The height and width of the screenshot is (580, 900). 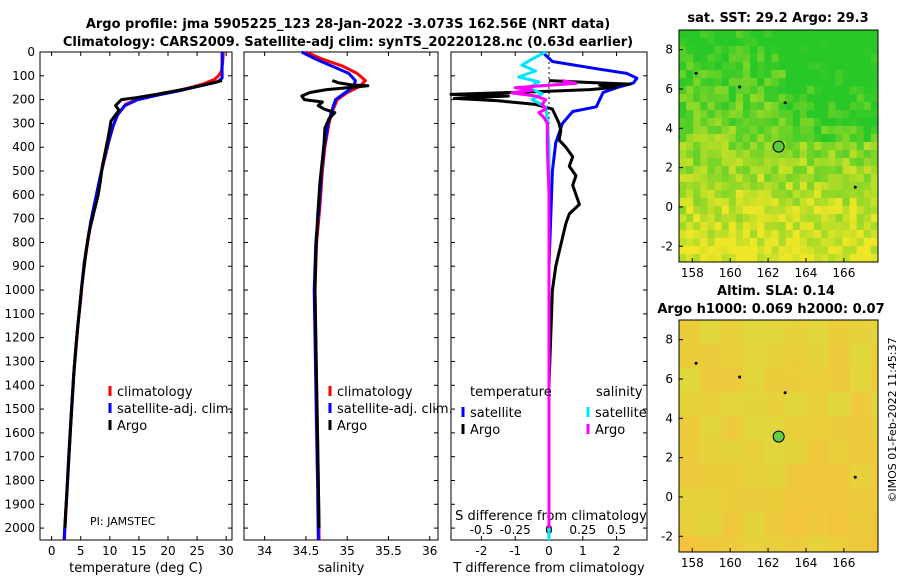 What do you see at coordinates (730, 273) in the screenshot?
I see `map-x-tick-label: 160` at bounding box center [730, 273].